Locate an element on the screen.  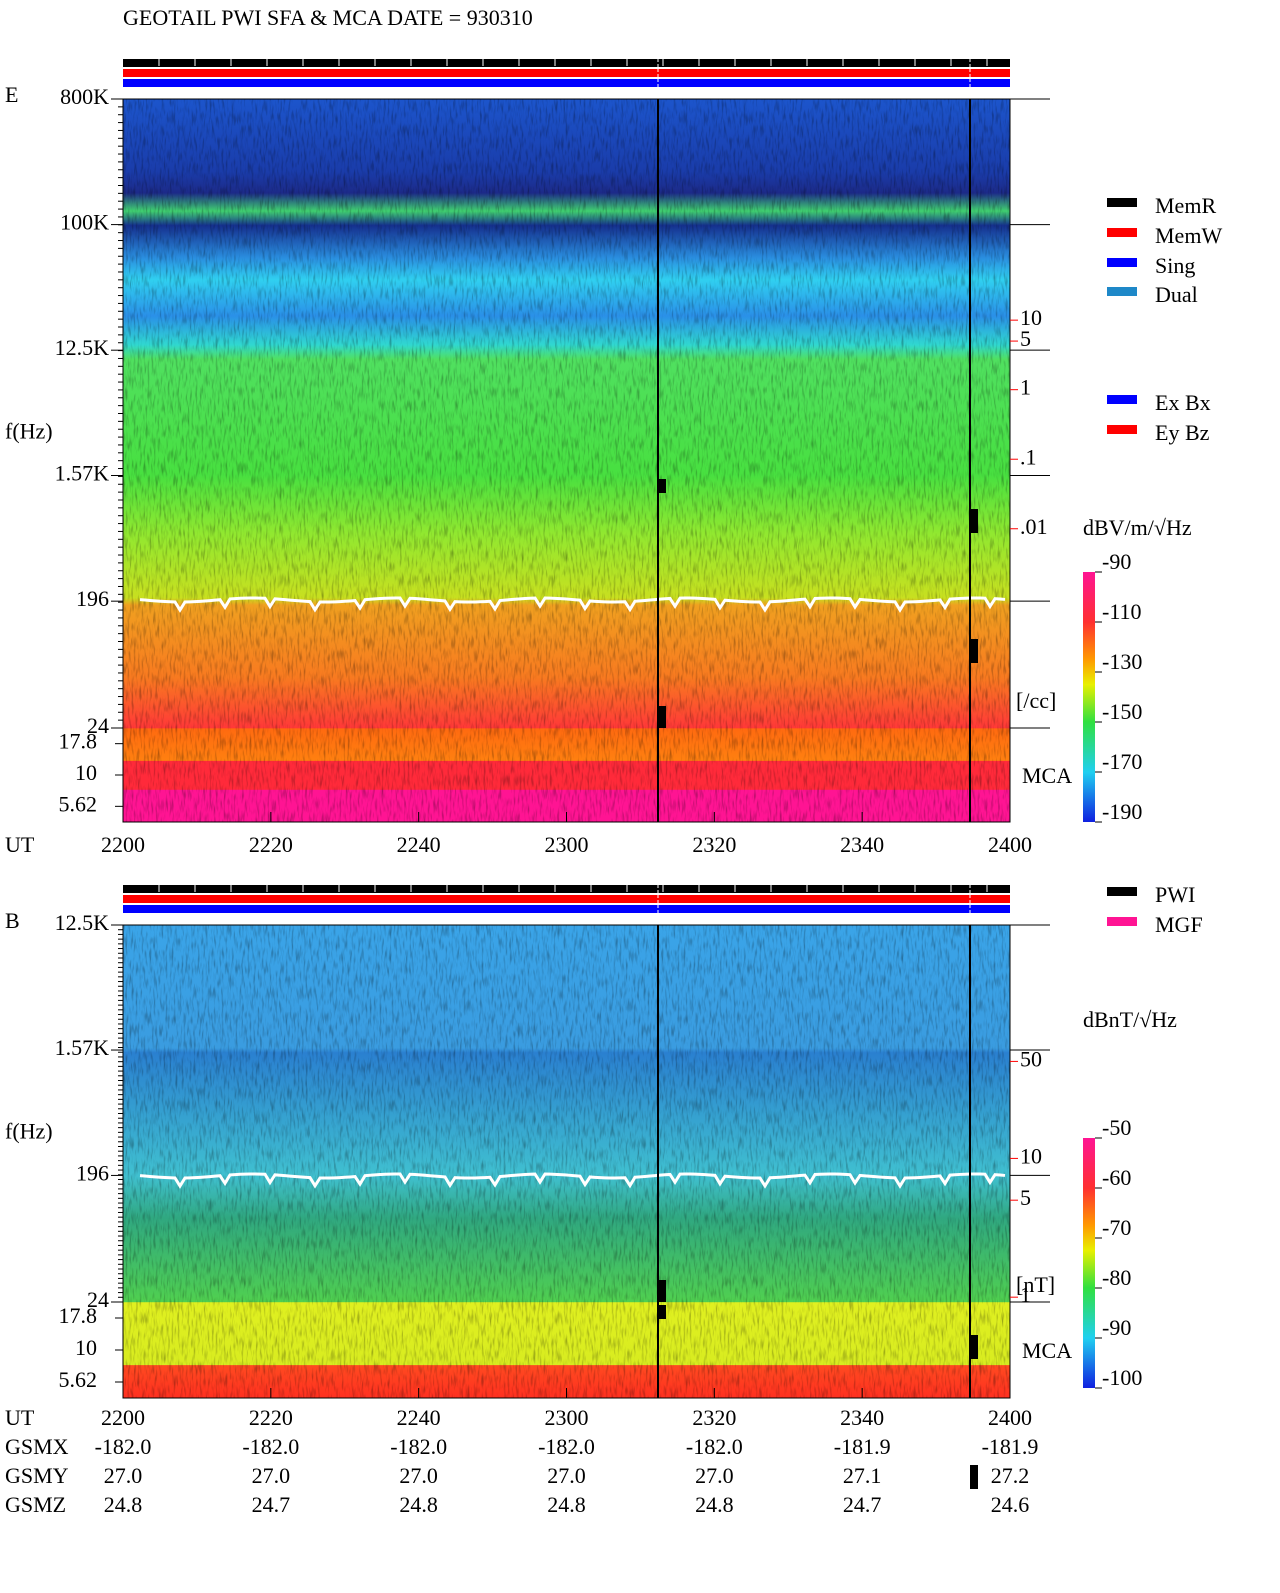
y-tick-label: 1.57K is located at coordinates (82, 473).